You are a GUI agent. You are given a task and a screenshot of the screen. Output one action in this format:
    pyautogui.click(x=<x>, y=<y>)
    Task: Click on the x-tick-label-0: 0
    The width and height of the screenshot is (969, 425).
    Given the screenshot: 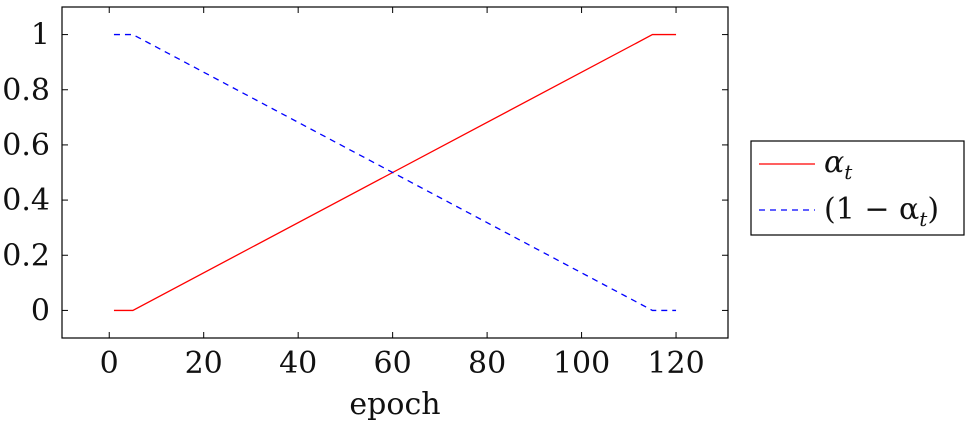 What is the action you would take?
    pyautogui.click(x=109, y=363)
    